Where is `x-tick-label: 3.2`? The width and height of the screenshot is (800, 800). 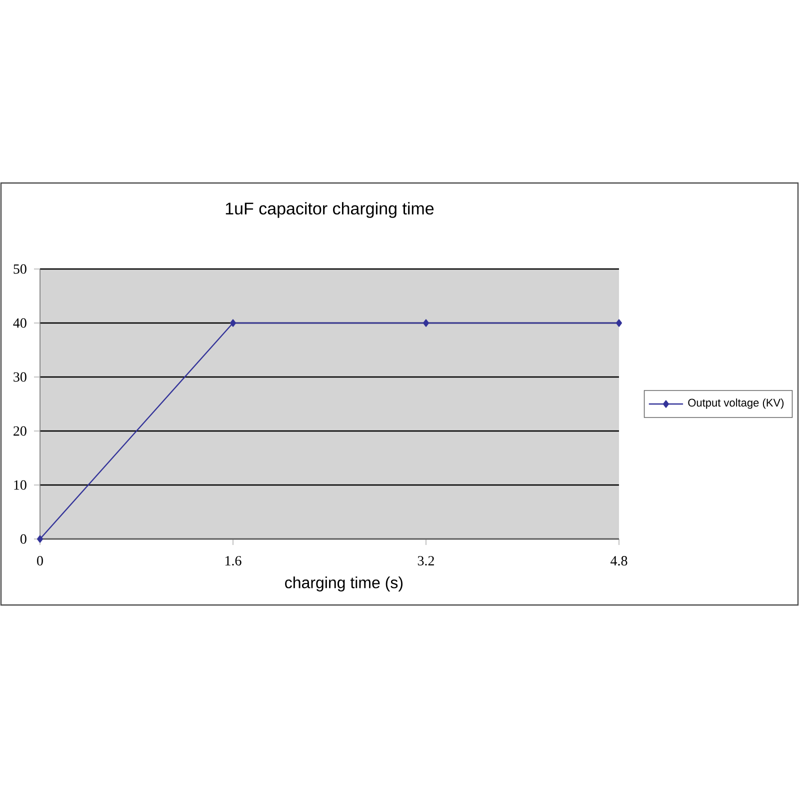
x-tick-label: 3.2 is located at coordinates (426, 561).